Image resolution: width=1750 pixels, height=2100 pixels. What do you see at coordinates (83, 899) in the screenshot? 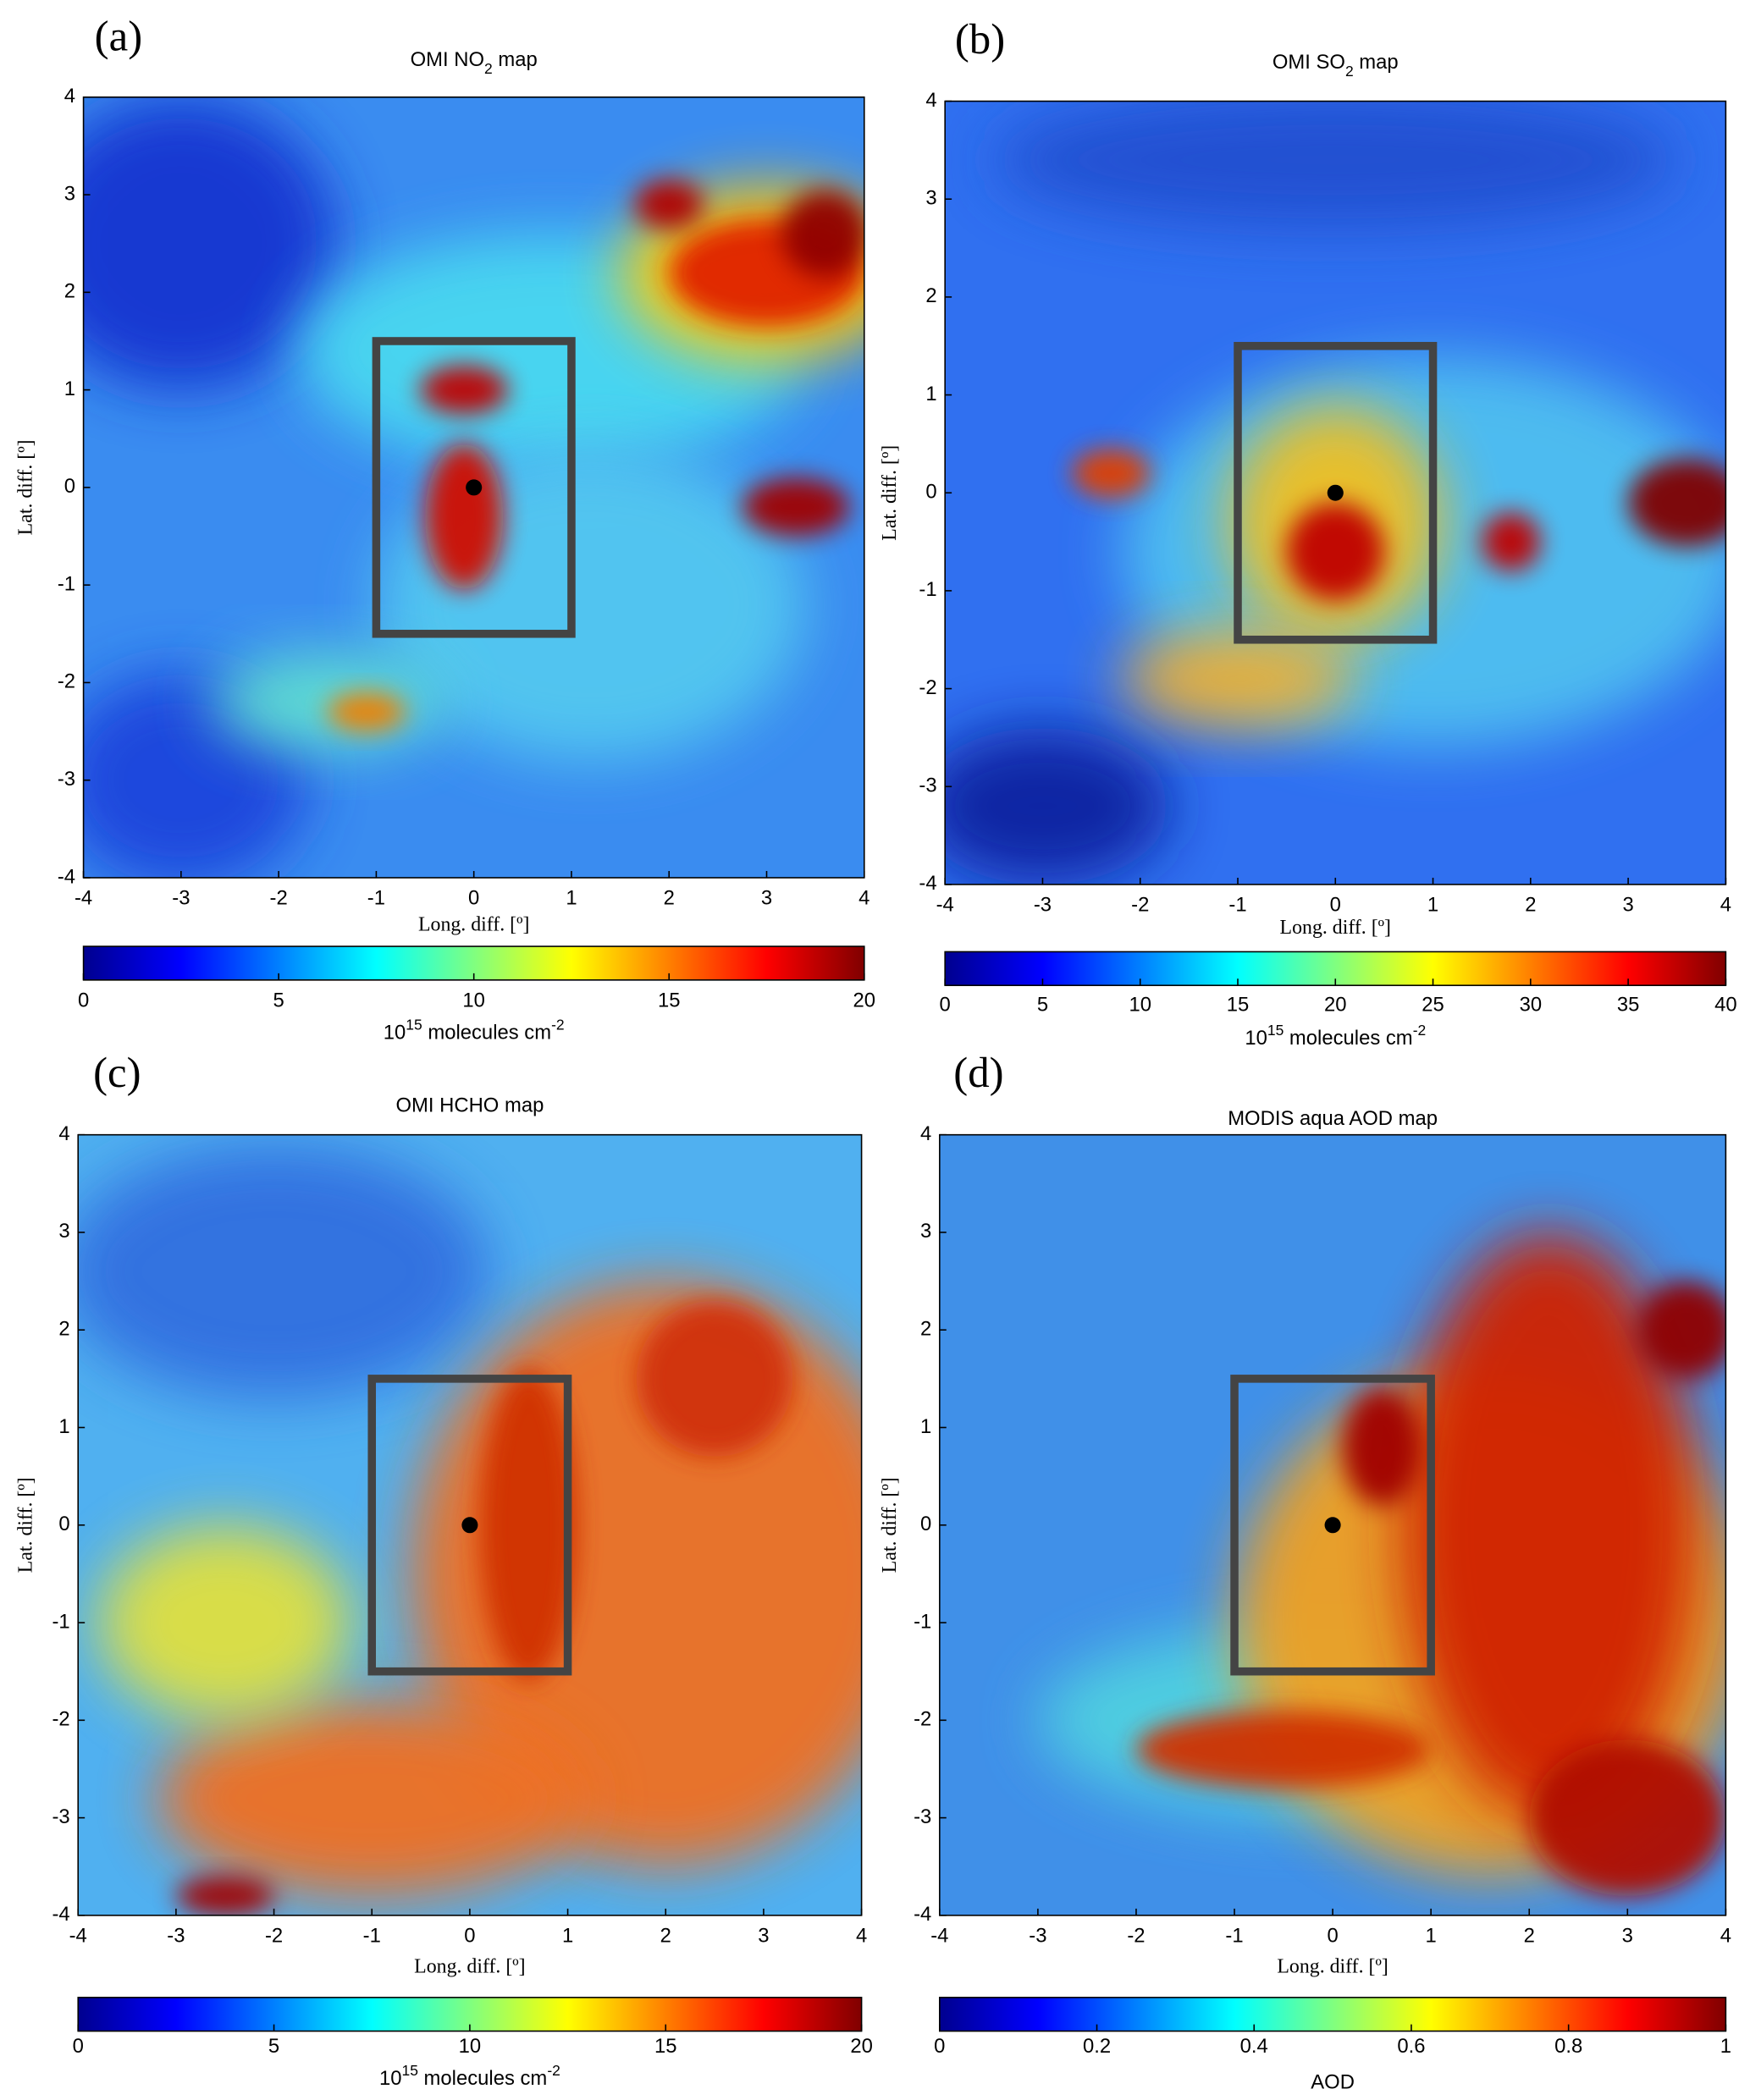
I see `x-tick-label: -4` at bounding box center [83, 899].